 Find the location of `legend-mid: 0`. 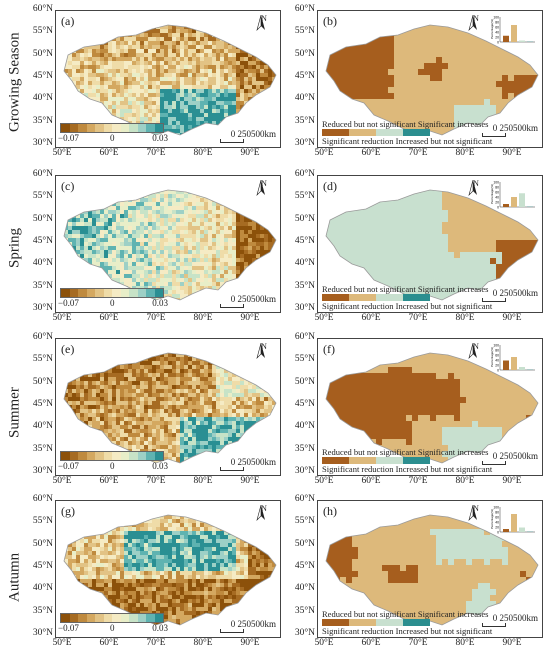

legend-mid: 0 is located at coordinates (112, 138).